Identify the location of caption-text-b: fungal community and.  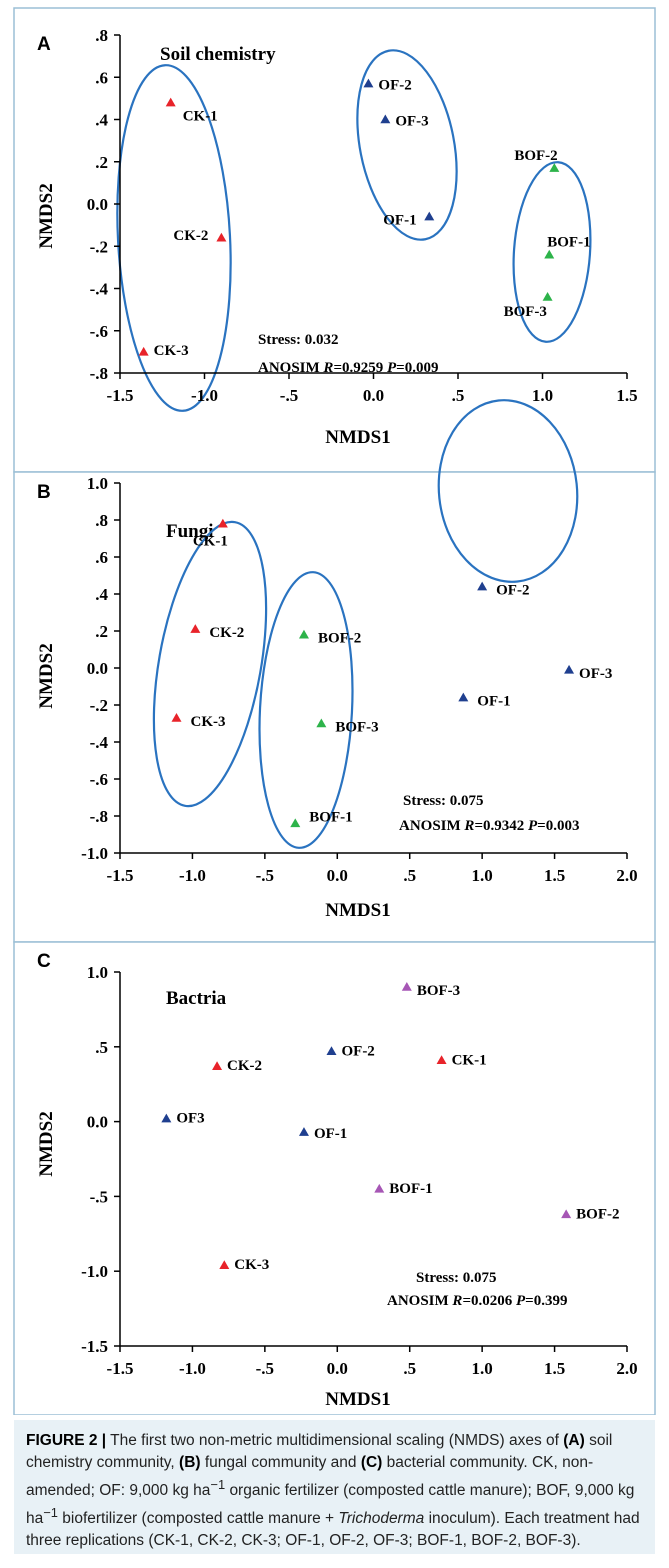
(280, 1462).